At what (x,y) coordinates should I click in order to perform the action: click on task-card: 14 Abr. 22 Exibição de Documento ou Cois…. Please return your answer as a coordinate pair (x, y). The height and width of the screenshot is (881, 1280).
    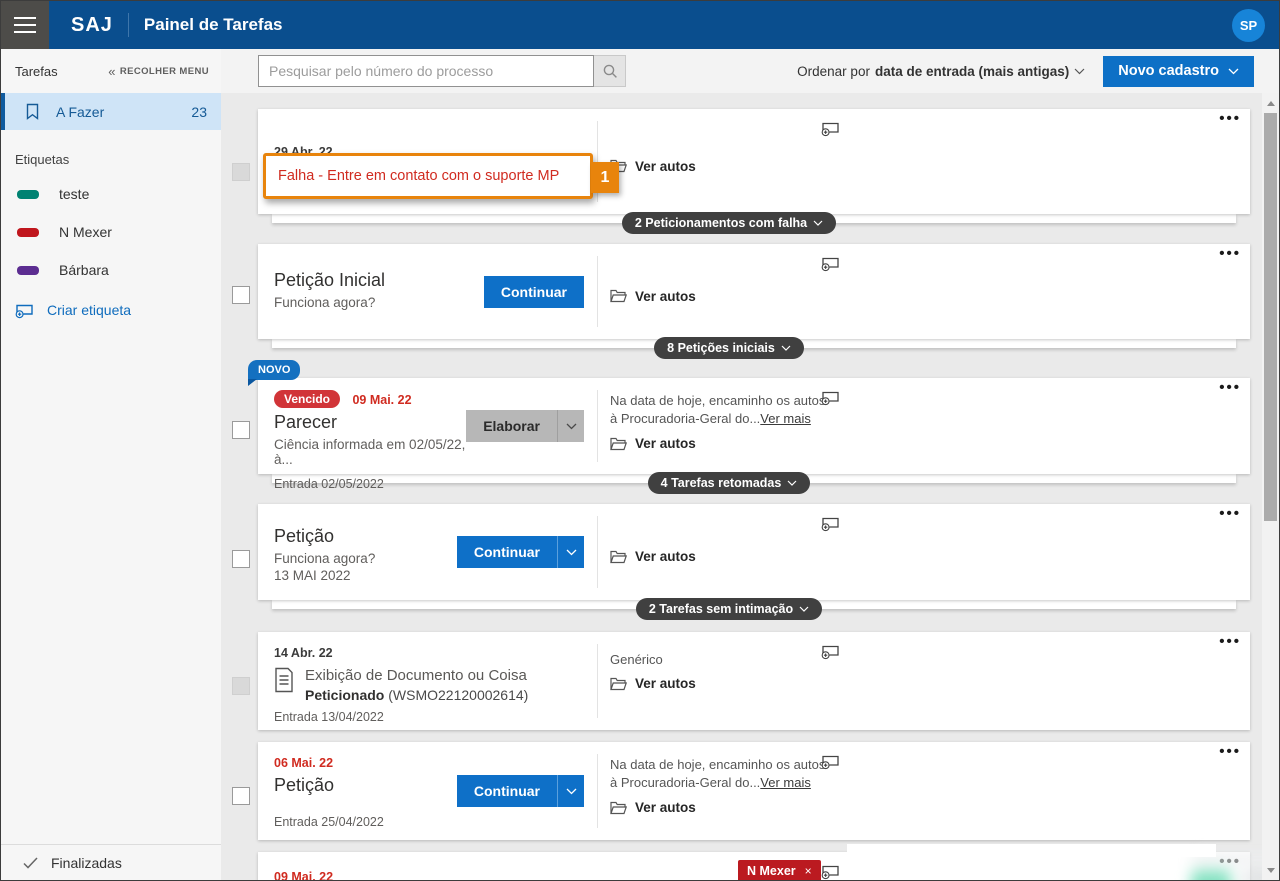
    Looking at the image, I should click on (754, 681).